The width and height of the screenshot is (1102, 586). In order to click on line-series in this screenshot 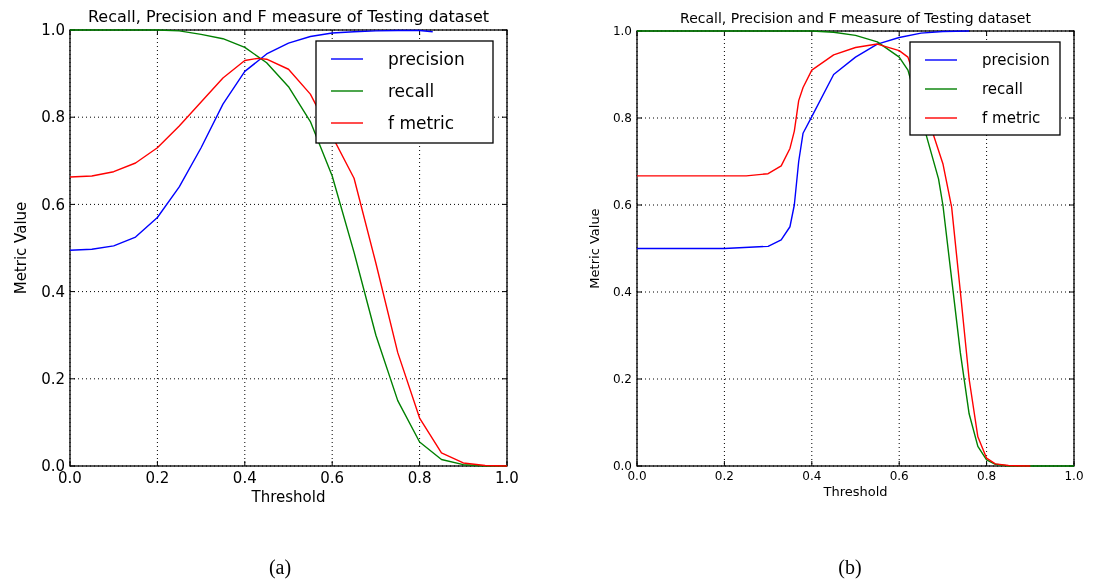, I will do `click(803, 140)`.